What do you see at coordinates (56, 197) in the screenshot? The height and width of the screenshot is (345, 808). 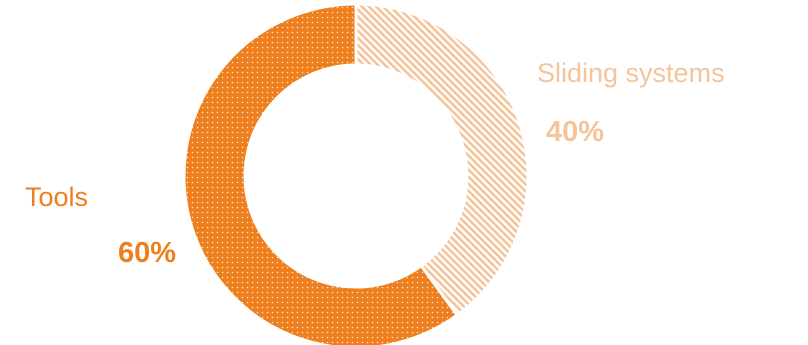 I see `slice-label-tools: Tools` at bounding box center [56, 197].